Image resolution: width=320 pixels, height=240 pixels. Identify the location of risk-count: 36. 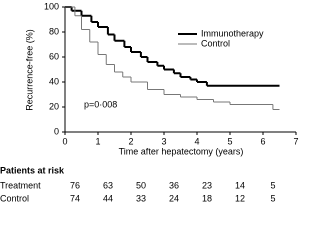
(174, 185).